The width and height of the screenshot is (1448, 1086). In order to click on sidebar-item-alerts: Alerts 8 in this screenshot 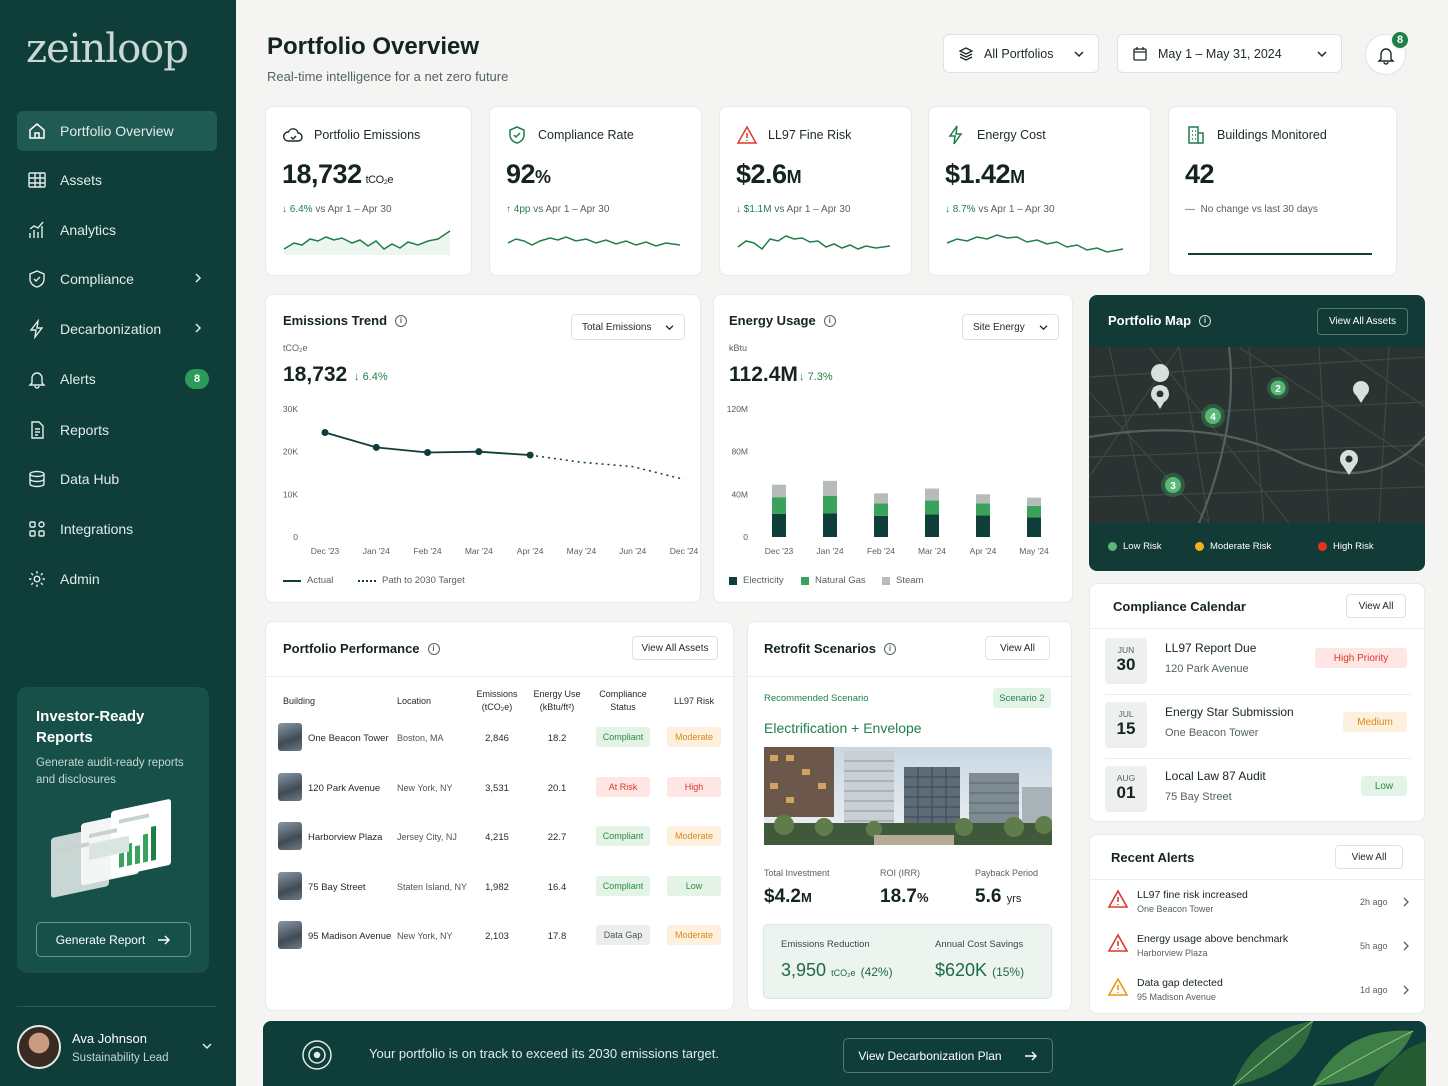, I will do `click(117, 379)`.